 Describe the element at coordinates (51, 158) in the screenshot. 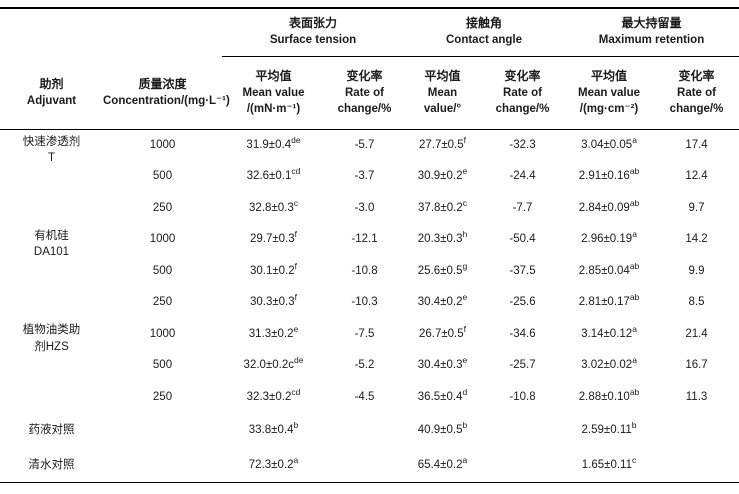

I see `adjuvant-name: T` at that location.